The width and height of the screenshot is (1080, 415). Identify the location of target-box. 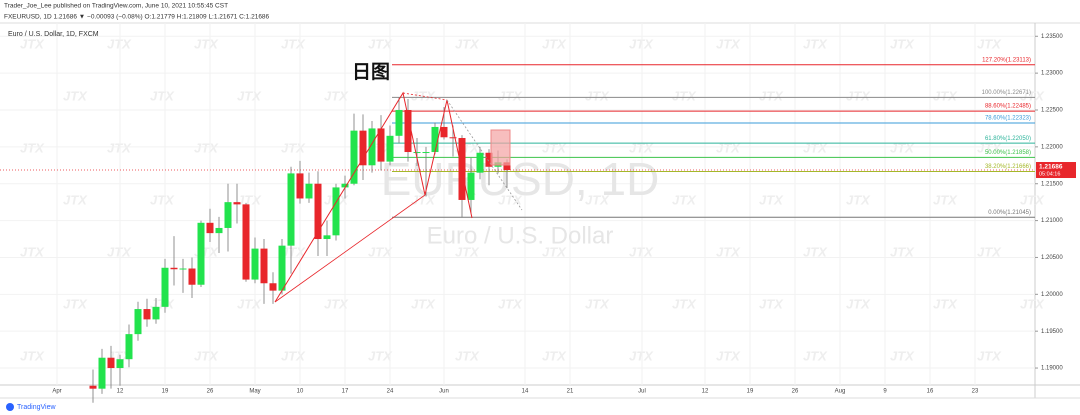
(500, 147).